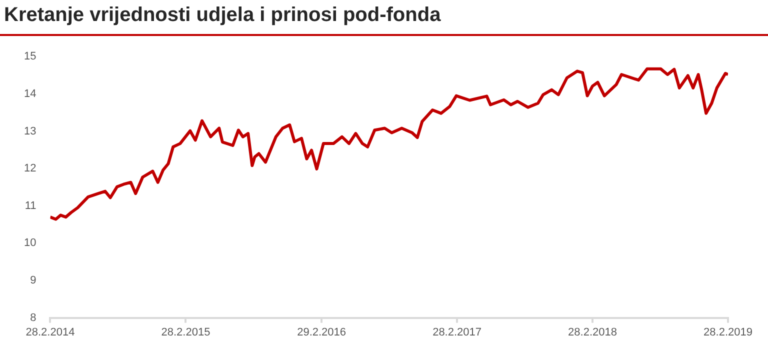  I want to click on chart-title: Kretanje vrijednosti udjela i prinosi pod-fonda, so click(222, 15).